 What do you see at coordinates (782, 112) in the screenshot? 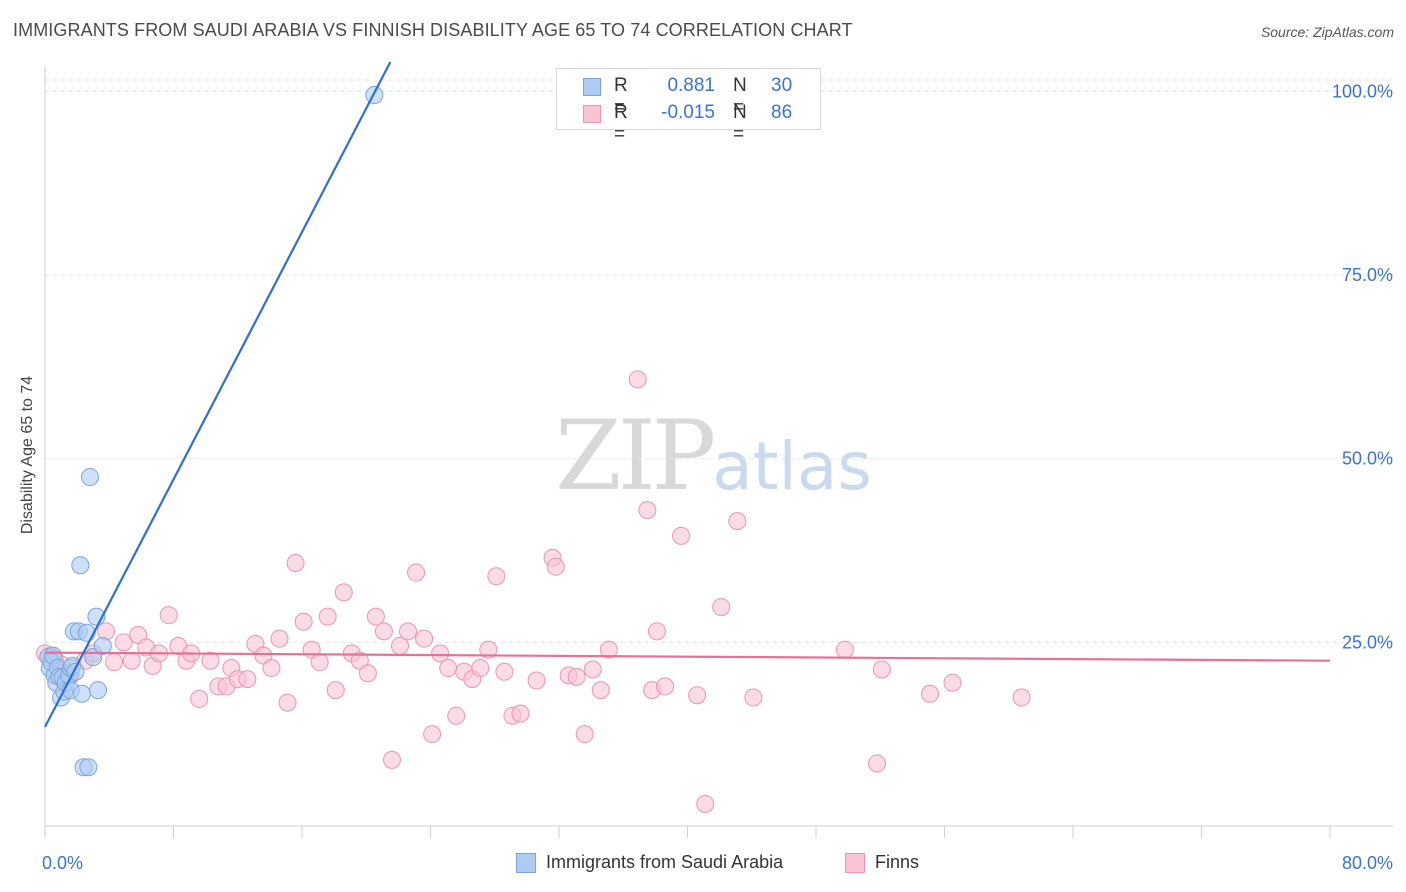
I see `stats-n-value: 86` at bounding box center [782, 112].